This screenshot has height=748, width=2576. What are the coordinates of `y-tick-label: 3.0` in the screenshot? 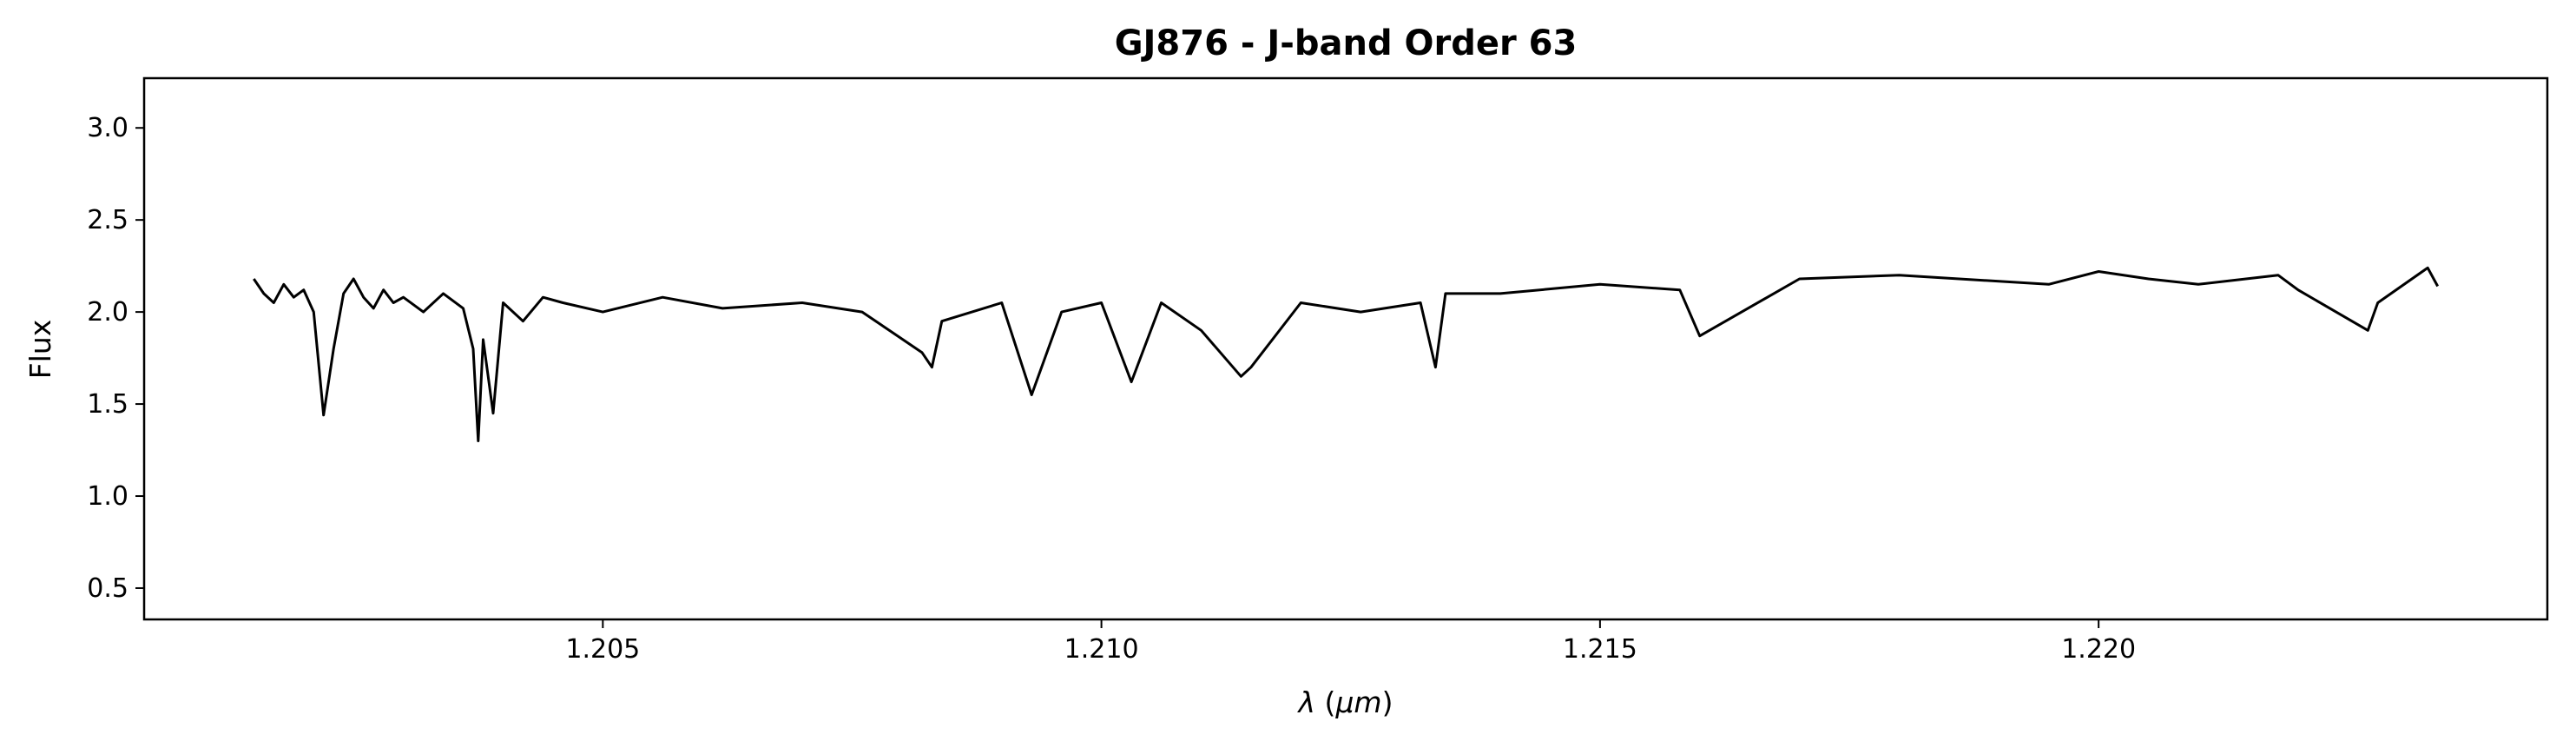 It's located at (107, 128).